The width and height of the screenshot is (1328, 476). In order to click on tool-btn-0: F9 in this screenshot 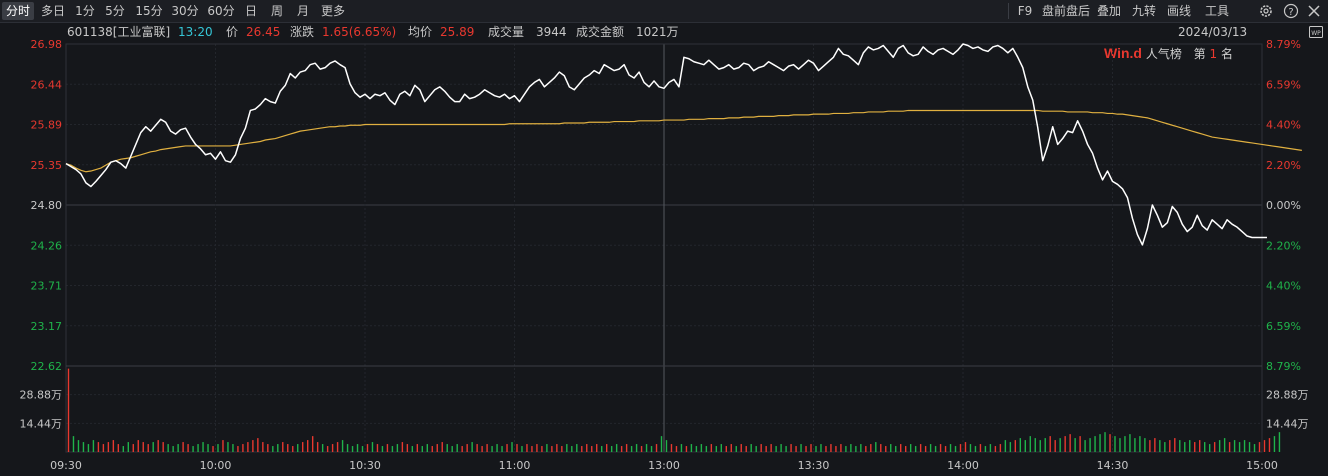, I will do `click(1025, 11)`.